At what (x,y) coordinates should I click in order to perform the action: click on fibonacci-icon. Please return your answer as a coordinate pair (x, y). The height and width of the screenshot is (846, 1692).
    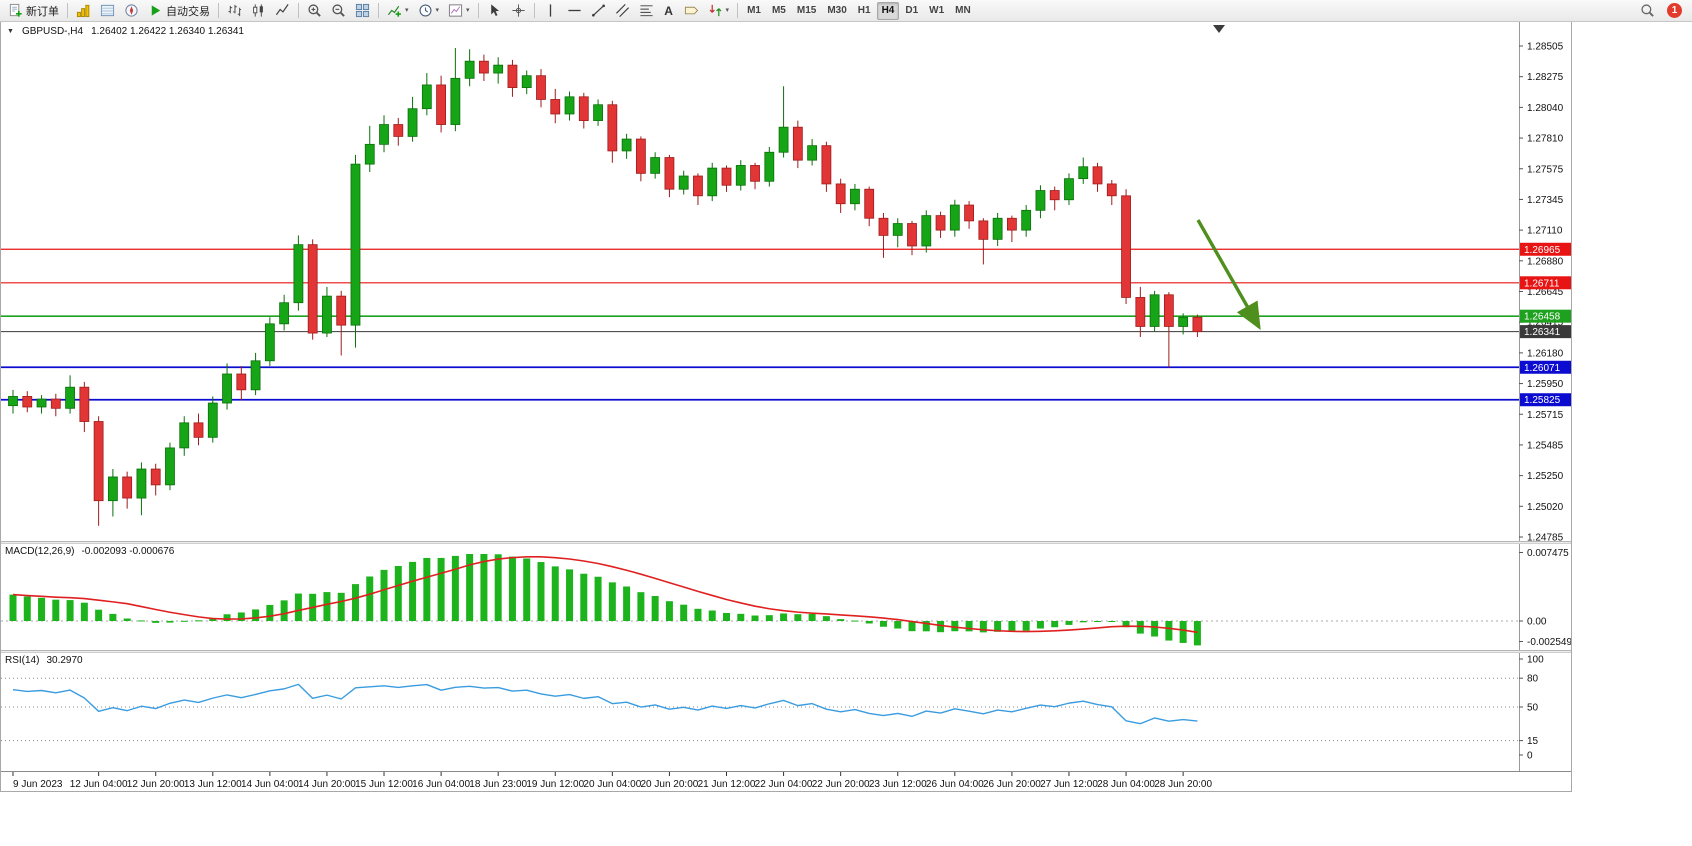
    Looking at the image, I should click on (646, 11).